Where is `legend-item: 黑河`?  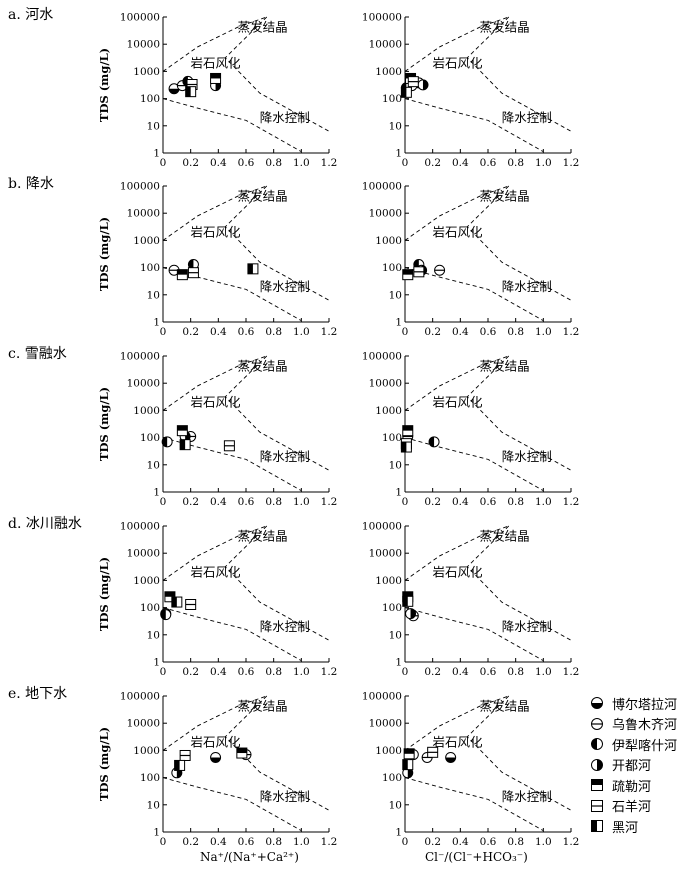
legend-item: 黑河 is located at coordinates (633, 826).